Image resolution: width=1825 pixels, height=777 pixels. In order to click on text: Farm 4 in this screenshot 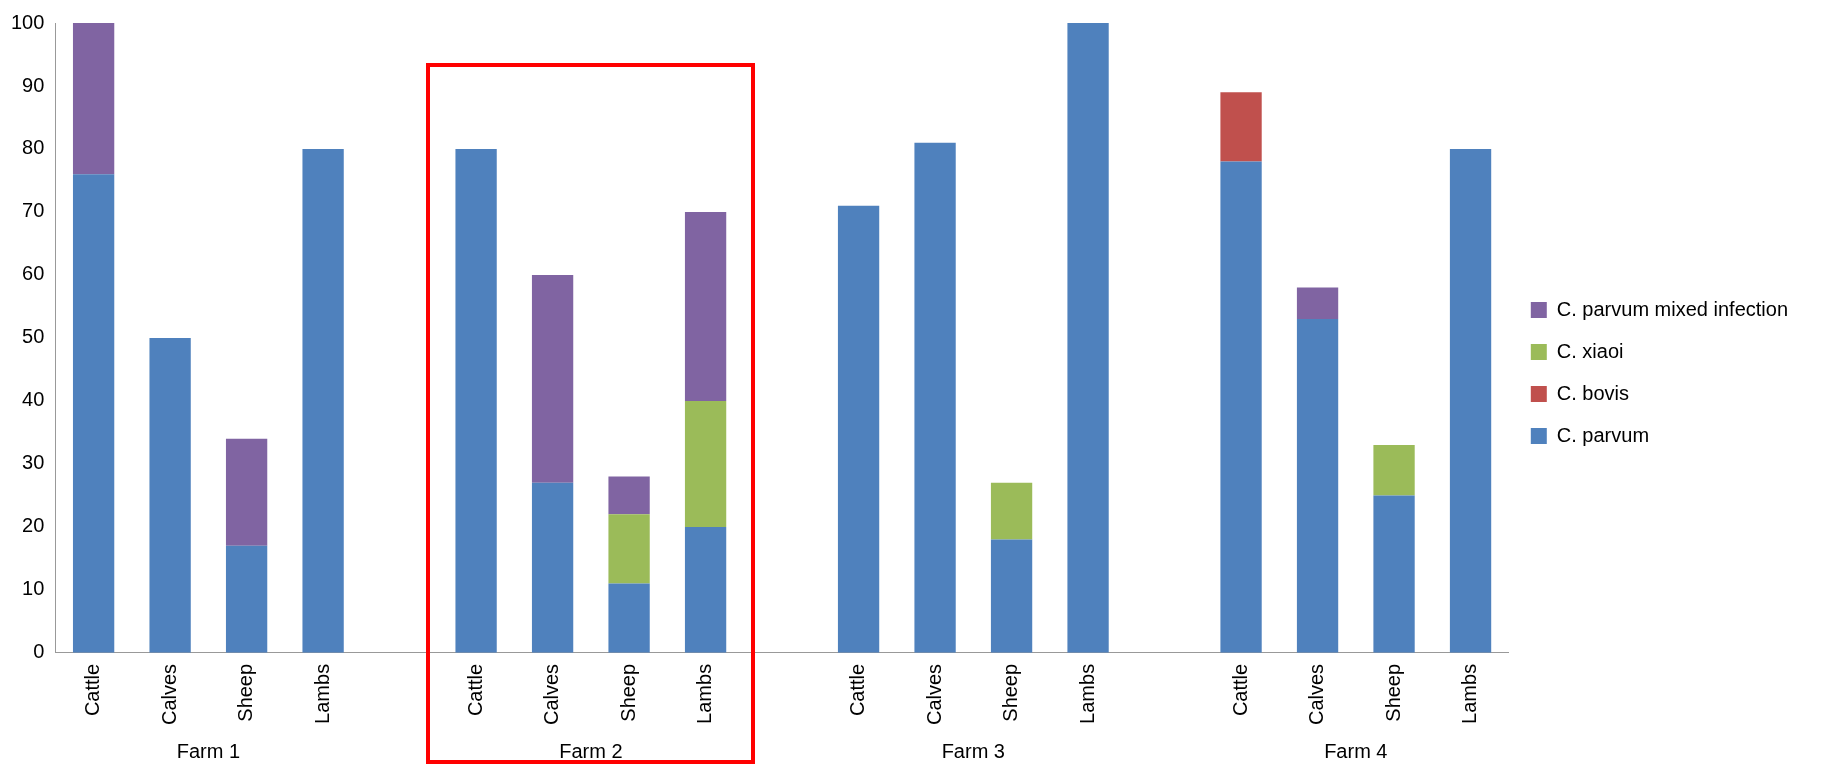, I will do `click(1356, 750)`.